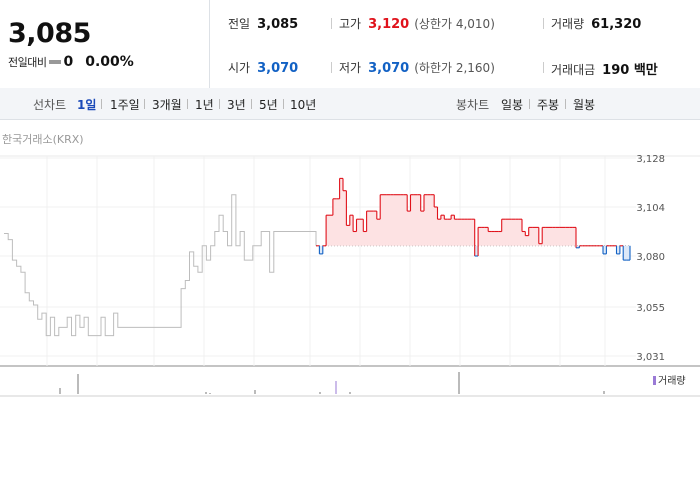 Image resolution: width=700 pixels, height=490 pixels. I want to click on prev-close-label: 전일, so click(239, 24).